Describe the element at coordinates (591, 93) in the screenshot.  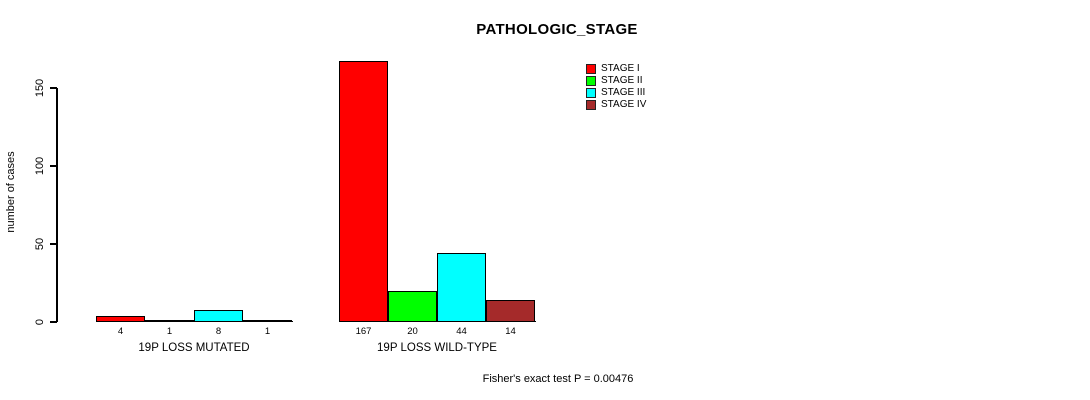
I see `legend-swatch-stage-iii-icon` at that location.